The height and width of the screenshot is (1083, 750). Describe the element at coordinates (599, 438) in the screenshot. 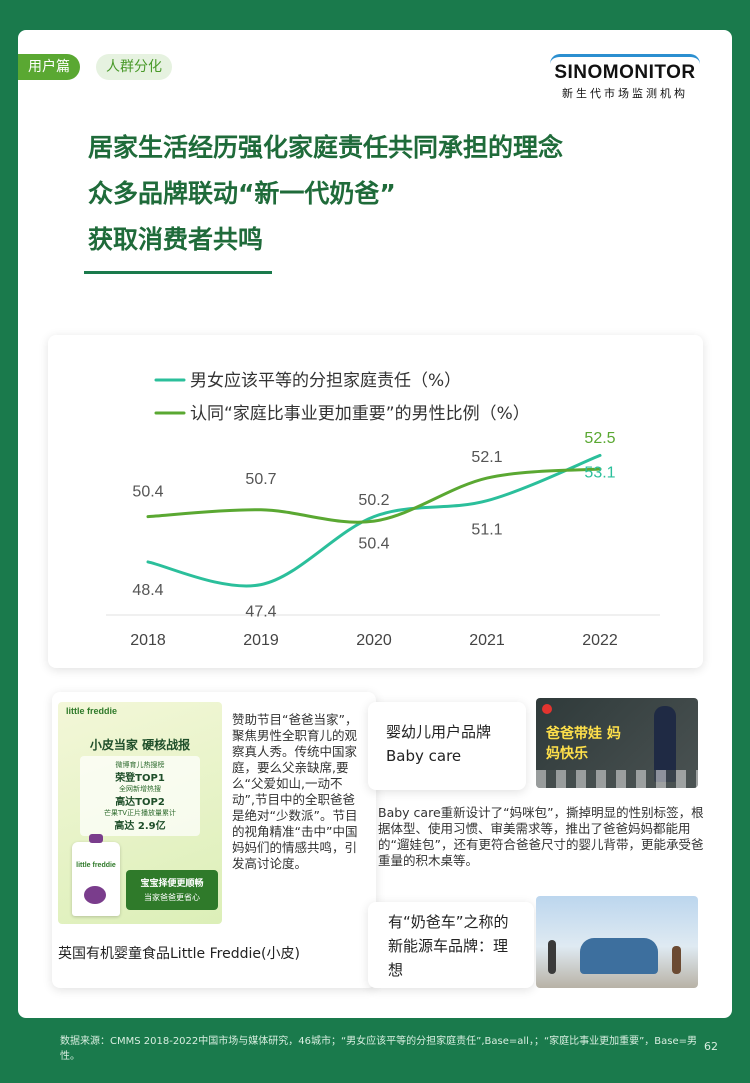

I see `data-label-s2-2022: 52.5` at that location.